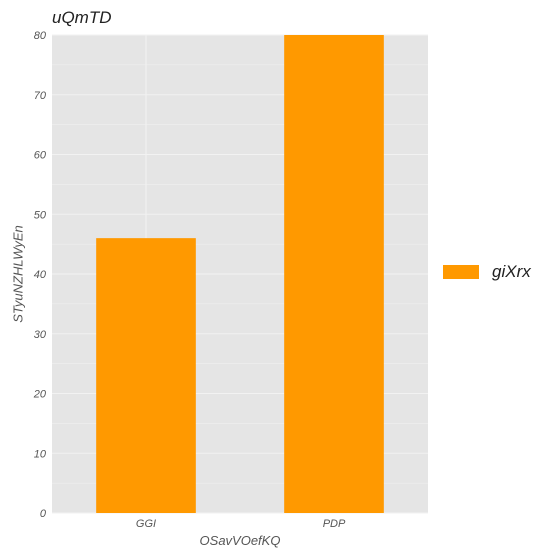 The image size is (560, 560). I want to click on x-axis-label: OSavVOefKQ, so click(240, 540).